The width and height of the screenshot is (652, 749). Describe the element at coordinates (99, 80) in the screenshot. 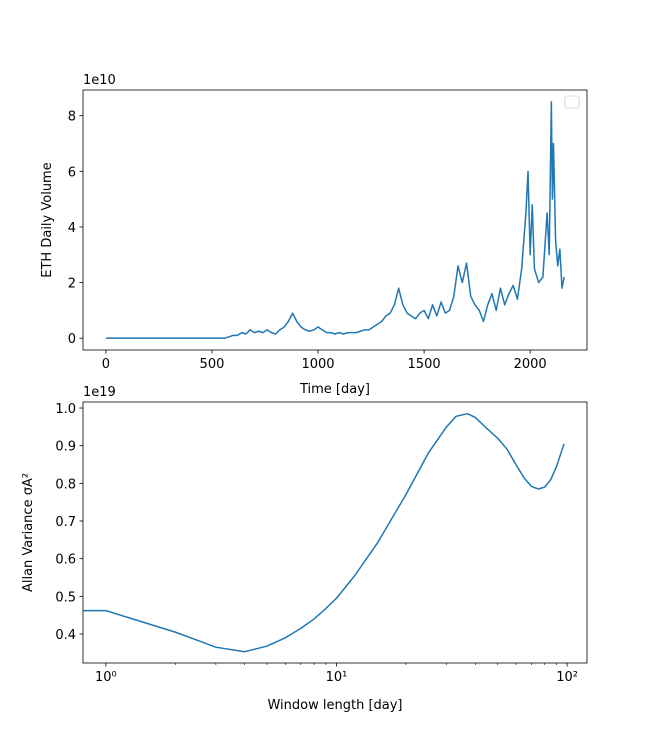

I see `offset-text: 1e10` at that location.